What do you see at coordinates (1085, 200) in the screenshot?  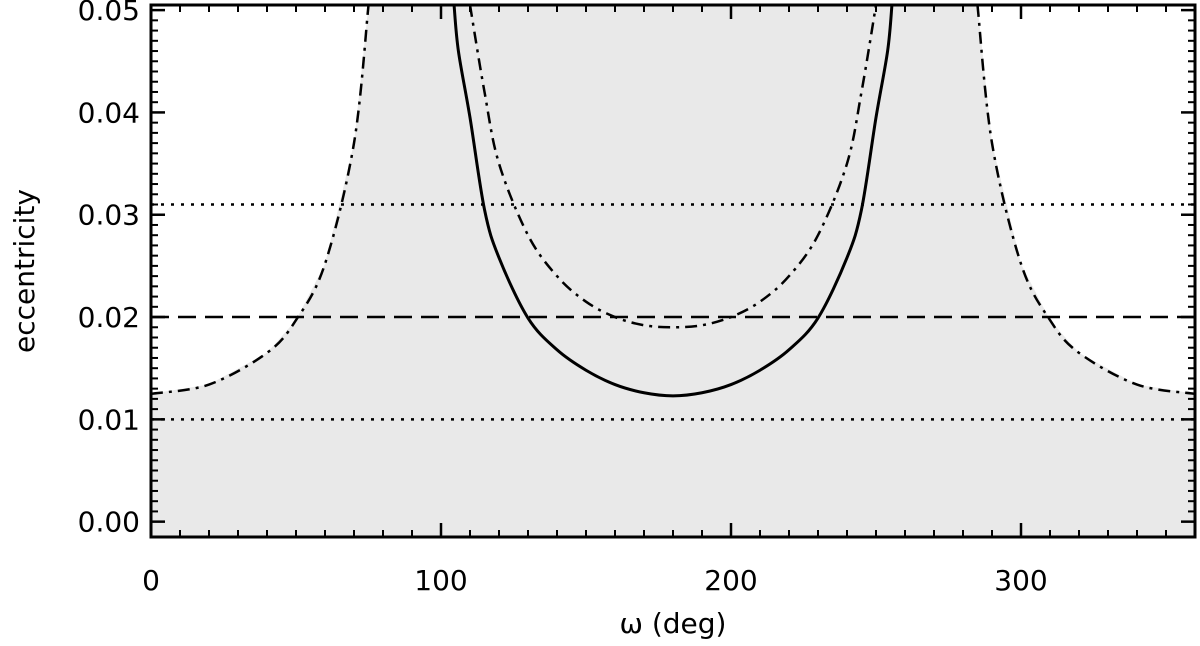 I see `series-line-4-dashdot` at bounding box center [1085, 200].